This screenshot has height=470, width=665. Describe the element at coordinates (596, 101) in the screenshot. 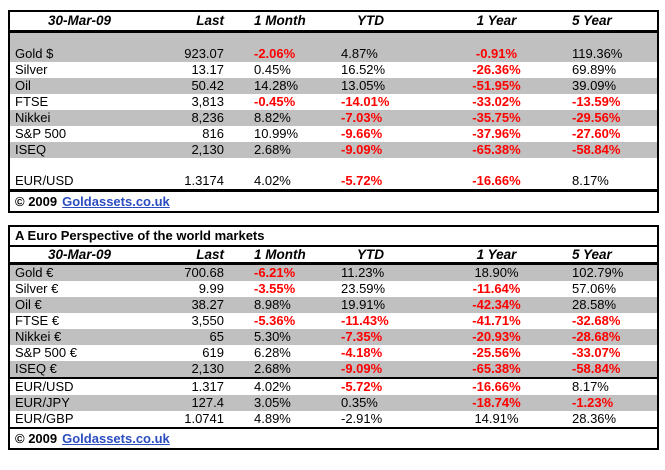

I see `cell-5year: -13.59%` at that location.